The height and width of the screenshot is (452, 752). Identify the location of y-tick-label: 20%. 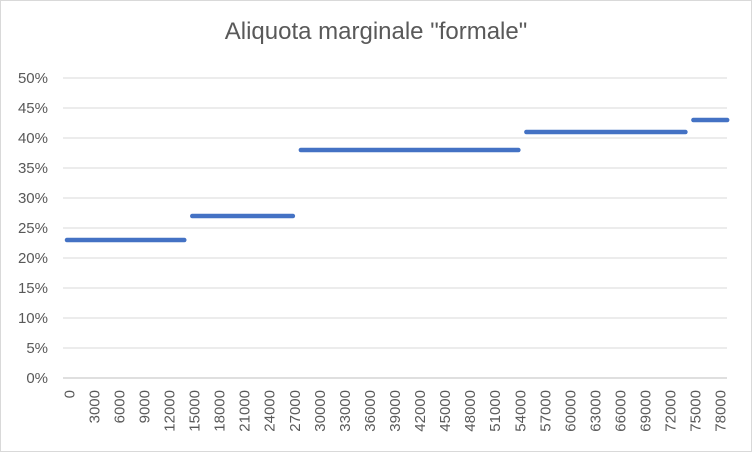
(33, 258).